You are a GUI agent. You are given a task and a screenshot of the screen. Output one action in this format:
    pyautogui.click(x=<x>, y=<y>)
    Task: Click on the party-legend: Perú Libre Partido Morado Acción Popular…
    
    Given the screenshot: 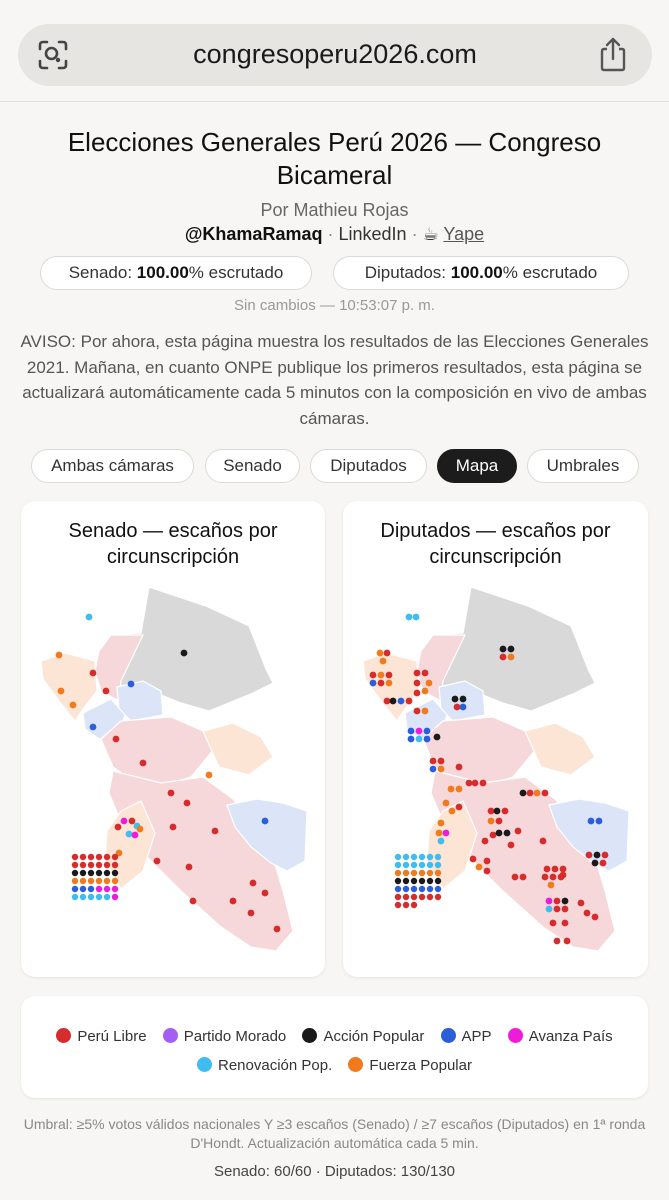 What is the action you would take?
    pyautogui.click(x=334, y=1047)
    